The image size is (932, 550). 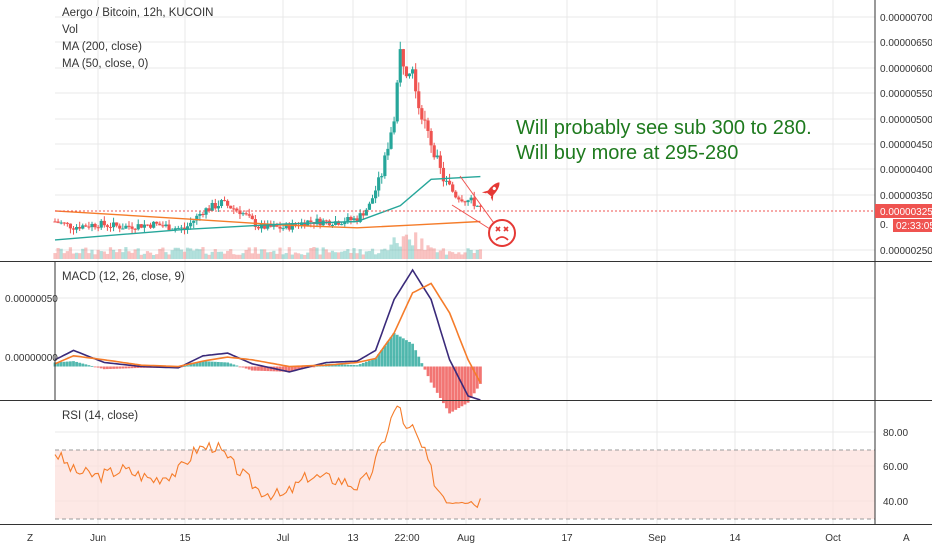 What do you see at coordinates (502, 233) in the screenshot?
I see `sad-face-icon` at bounding box center [502, 233].